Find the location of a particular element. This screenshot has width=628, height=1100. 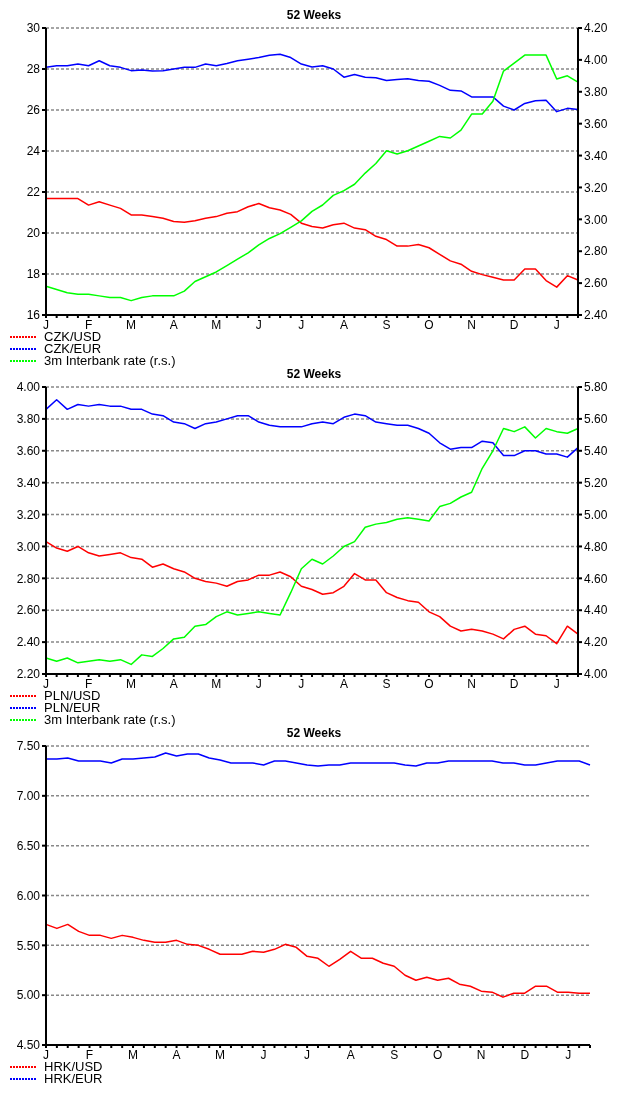

y-tick-label: 3.40 is located at coordinates (28, 482).